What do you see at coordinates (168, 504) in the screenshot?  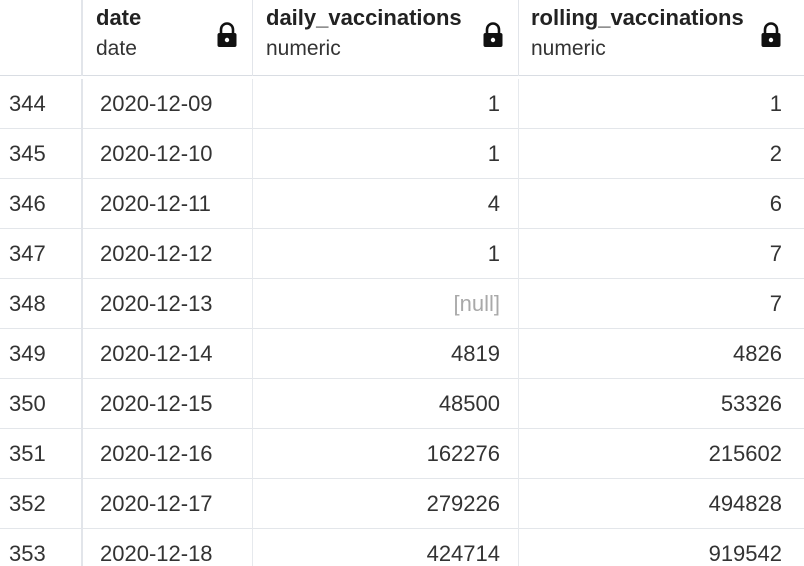 I see `cell-date: 2020-12-17` at bounding box center [168, 504].